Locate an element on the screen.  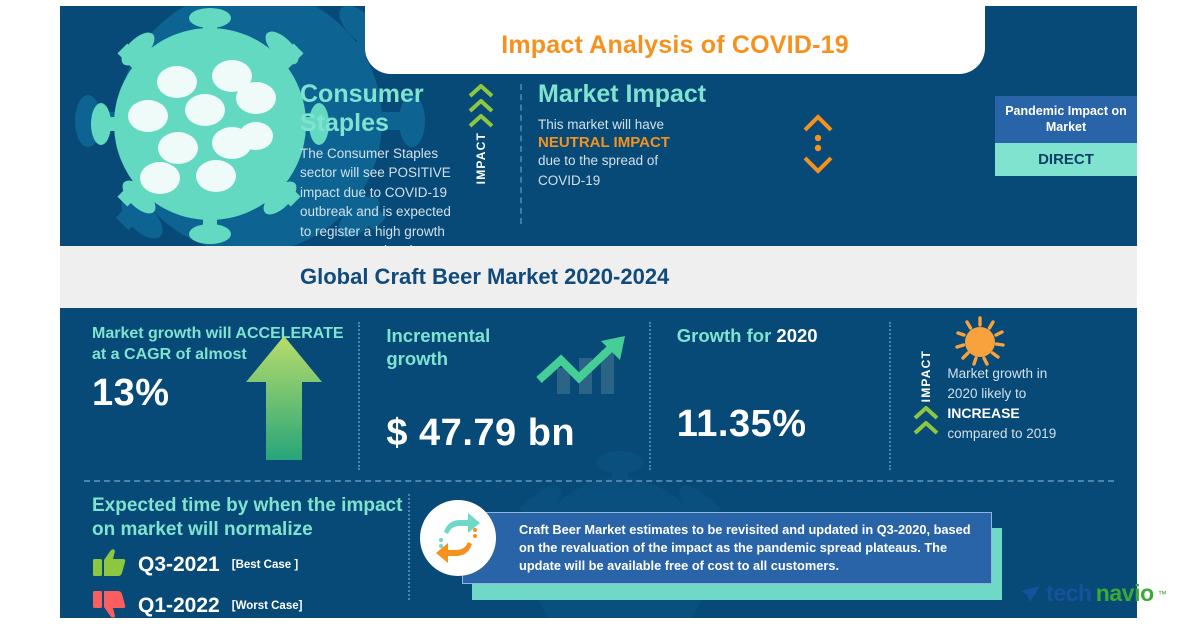
kpi-impact-2020: IMPACT is located at coordinates (1014, 394).